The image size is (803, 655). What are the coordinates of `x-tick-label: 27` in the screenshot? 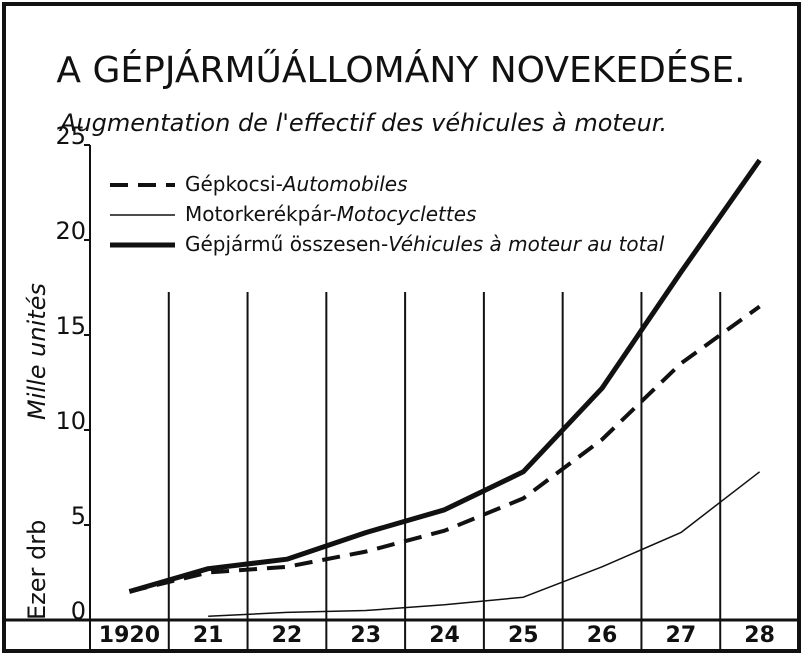 It's located at (681, 635).